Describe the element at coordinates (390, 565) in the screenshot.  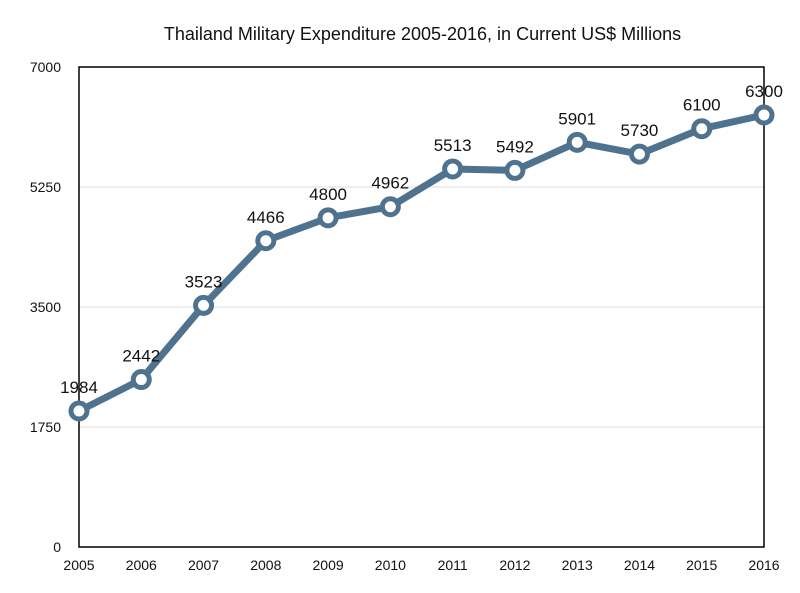
I see `x-tick-label: 2010` at that location.